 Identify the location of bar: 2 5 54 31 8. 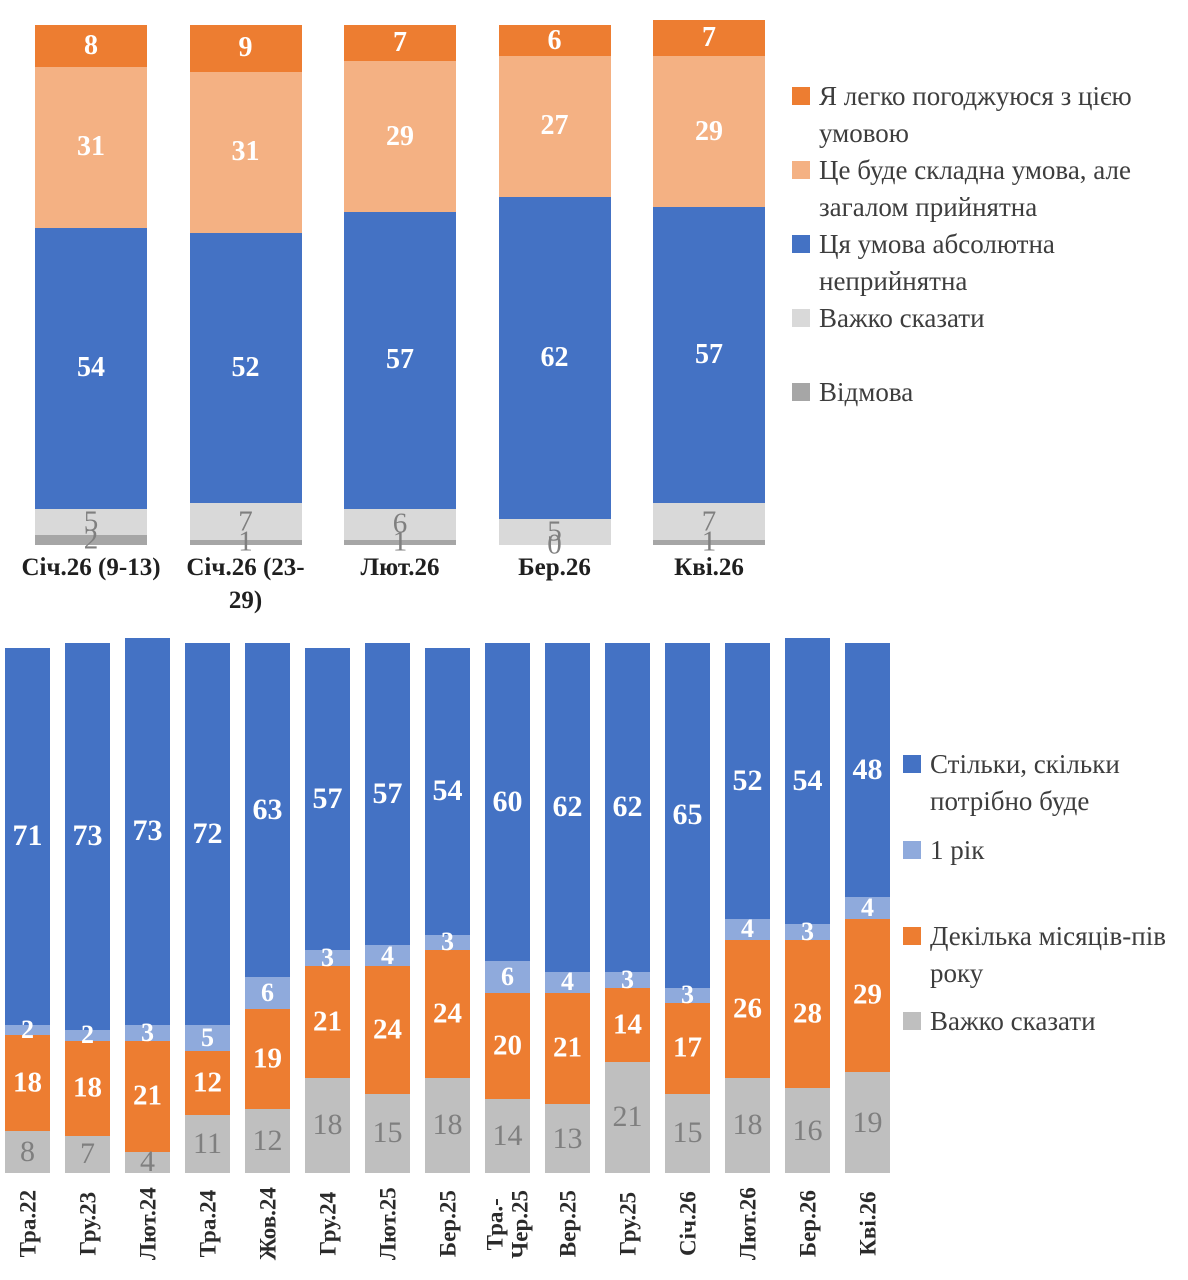
(91, 289).